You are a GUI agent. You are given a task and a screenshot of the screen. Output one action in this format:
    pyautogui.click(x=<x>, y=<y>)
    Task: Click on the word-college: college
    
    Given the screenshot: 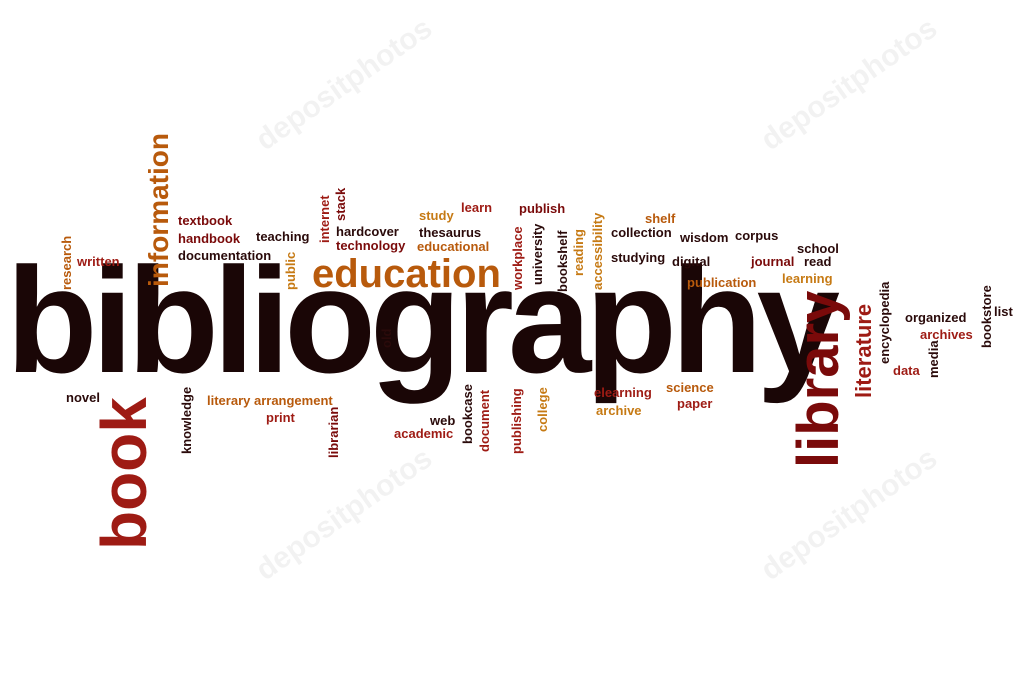 What is the action you would take?
    pyautogui.click(x=542, y=409)
    